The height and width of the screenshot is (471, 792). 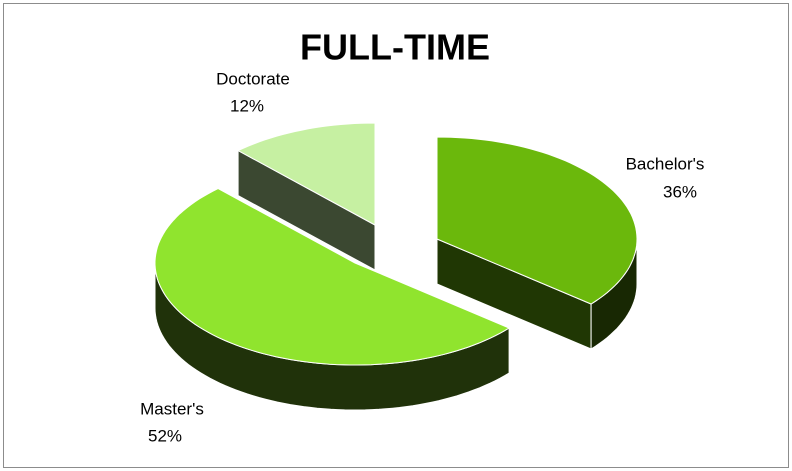 I want to click on slice-value-label: 12%, so click(x=247, y=105).